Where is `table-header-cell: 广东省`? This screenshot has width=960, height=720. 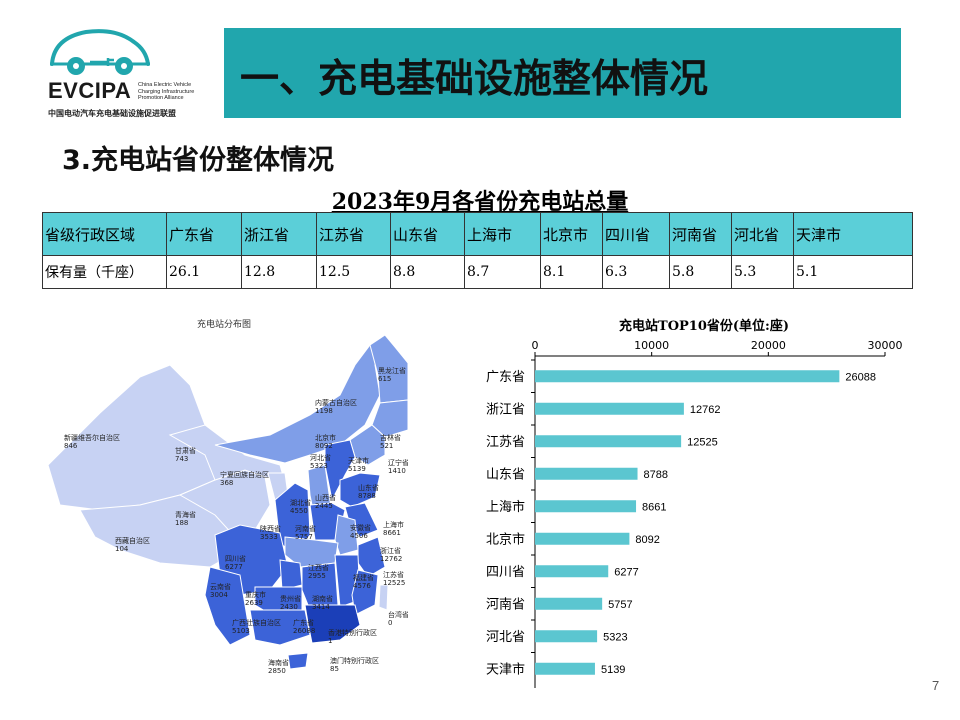
table-header-cell: 广东省 is located at coordinates (204, 234).